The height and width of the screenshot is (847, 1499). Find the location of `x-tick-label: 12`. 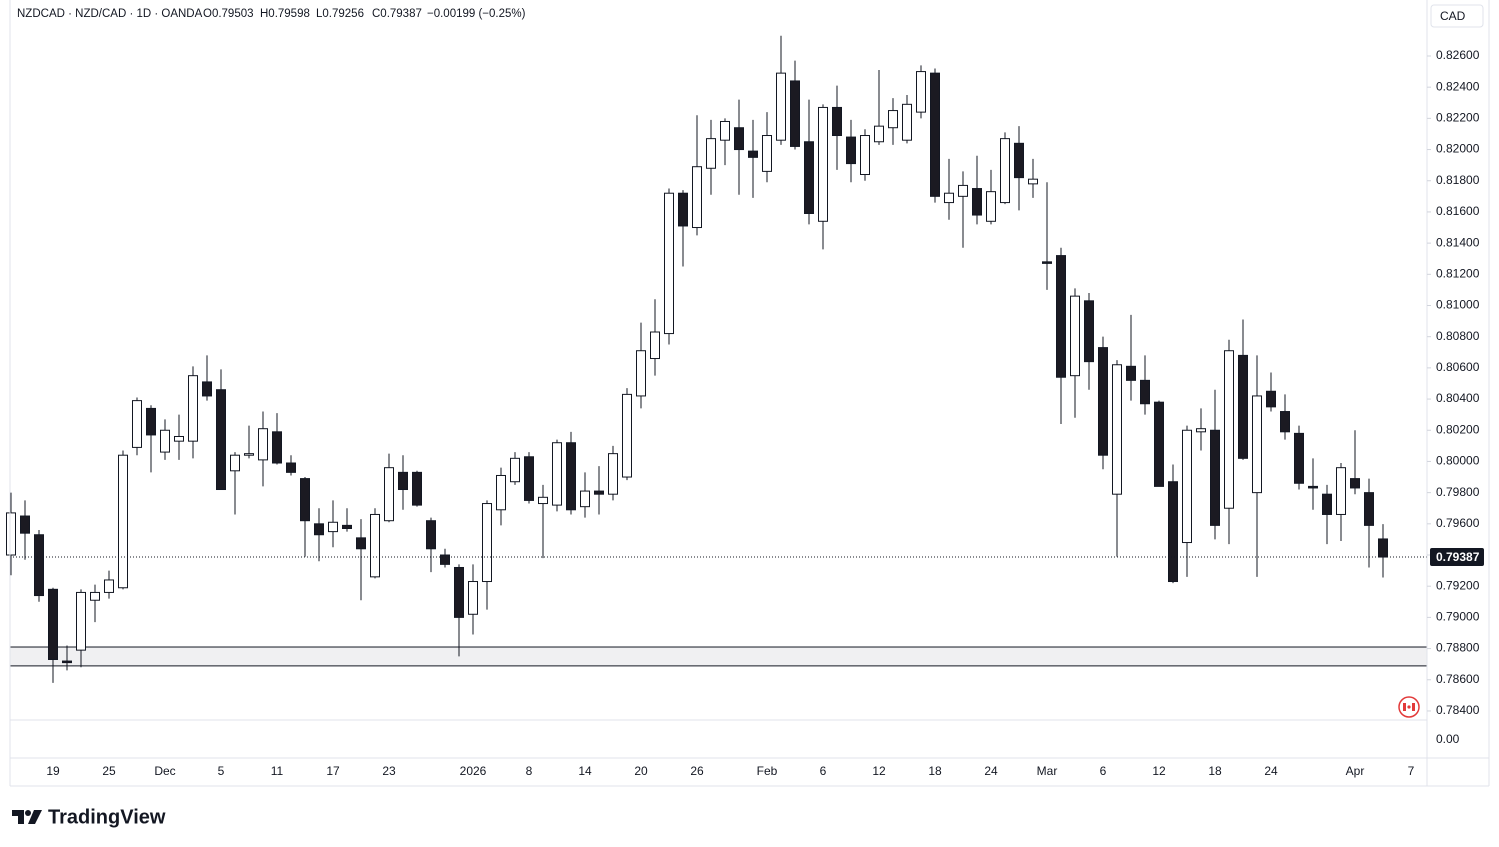

x-tick-label: 12 is located at coordinates (879, 771).